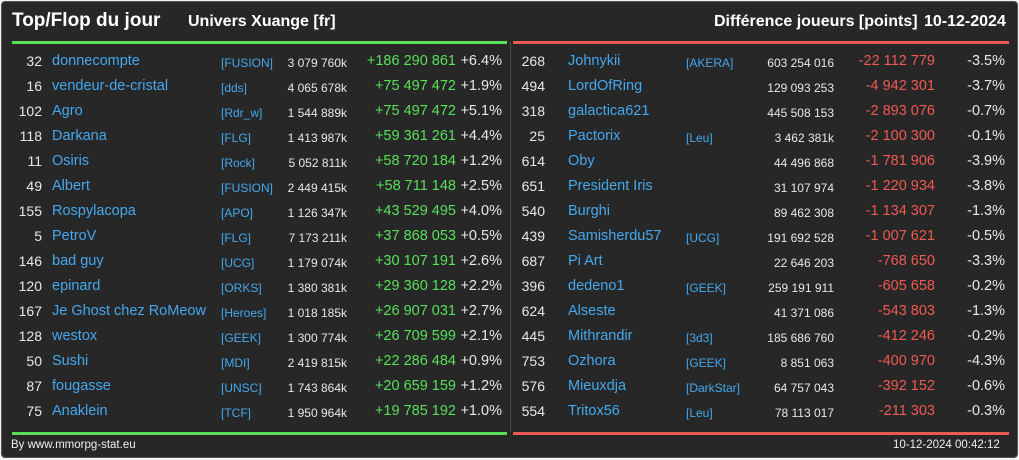  I want to click on percent-change: +0.9%, so click(481, 361).